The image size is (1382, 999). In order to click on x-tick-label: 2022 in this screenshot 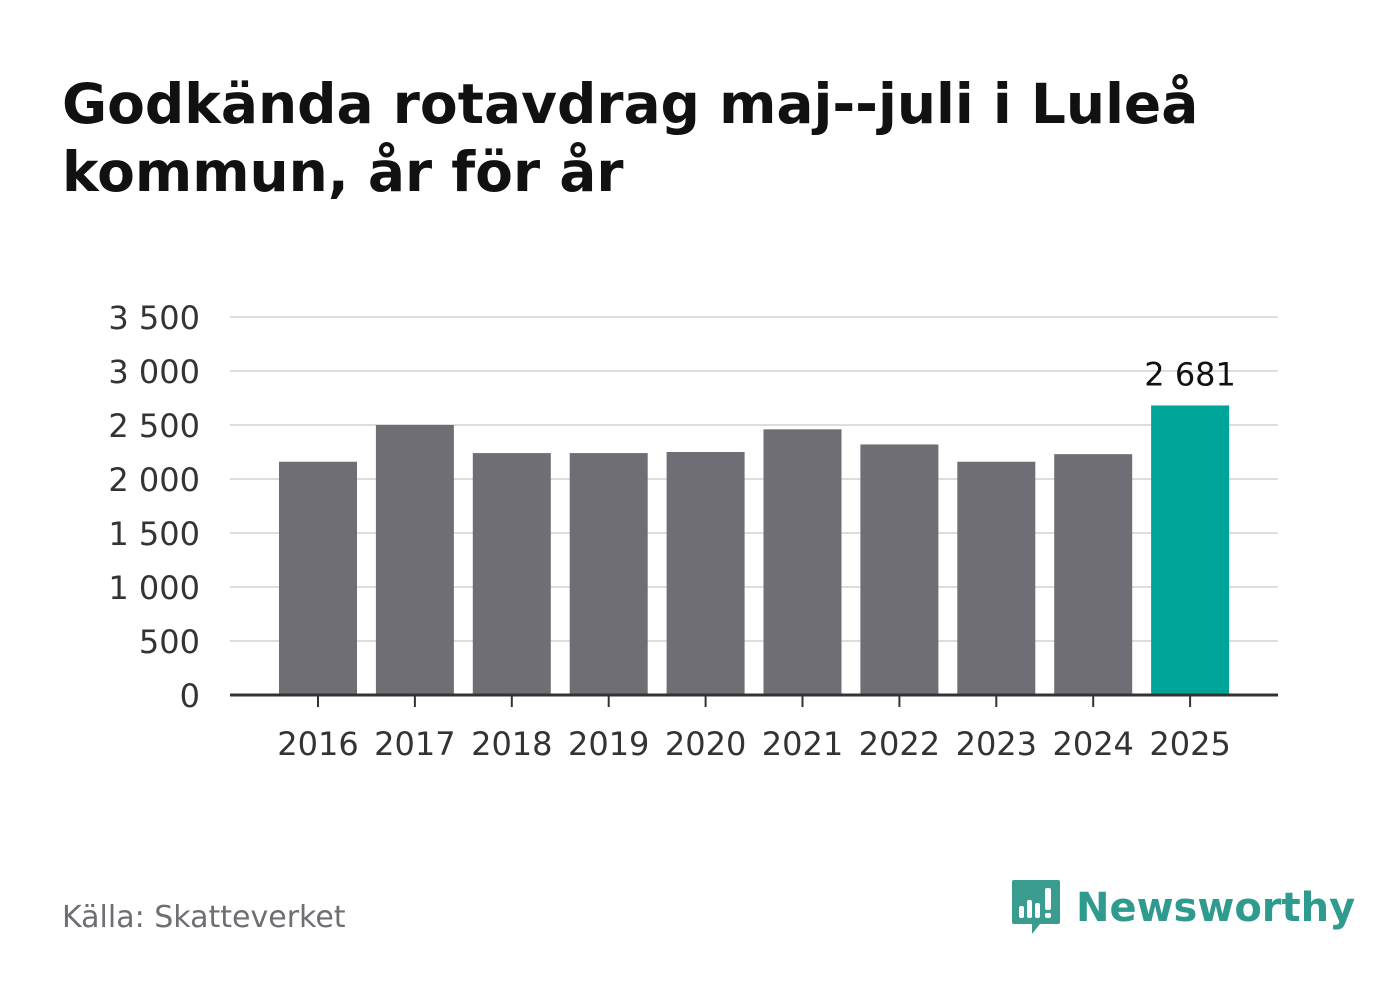, I will do `click(899, 744)`.